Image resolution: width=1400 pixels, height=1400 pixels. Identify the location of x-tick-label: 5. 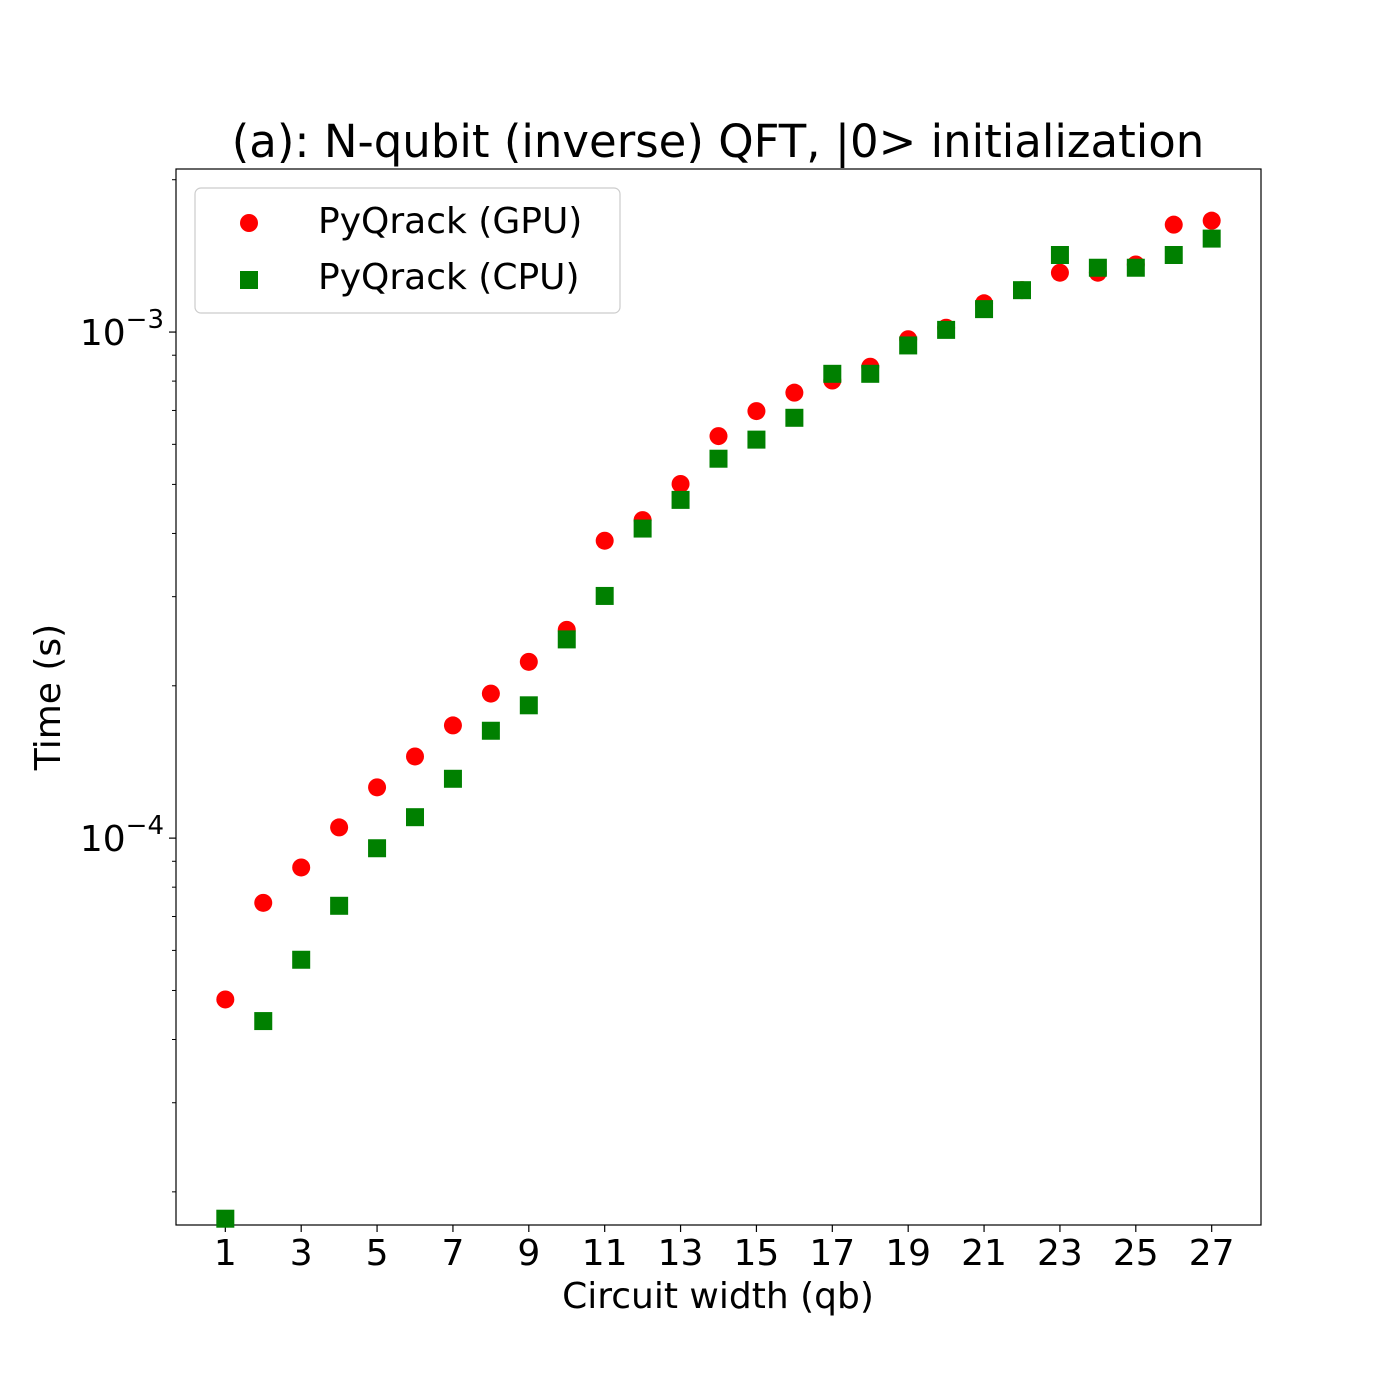
(377, 1253).